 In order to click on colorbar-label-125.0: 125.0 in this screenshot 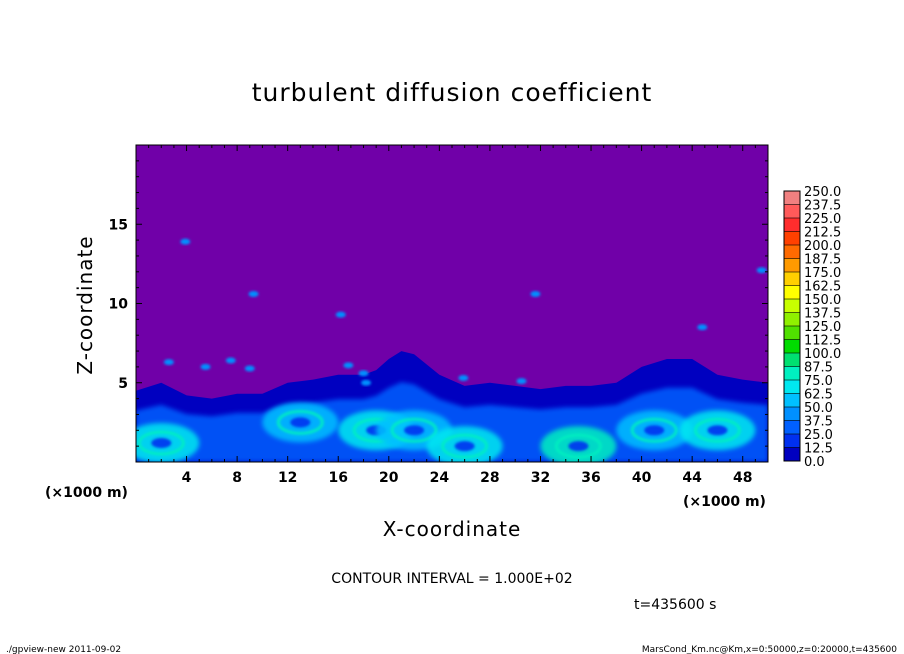, I will do `click(822, 327)`.